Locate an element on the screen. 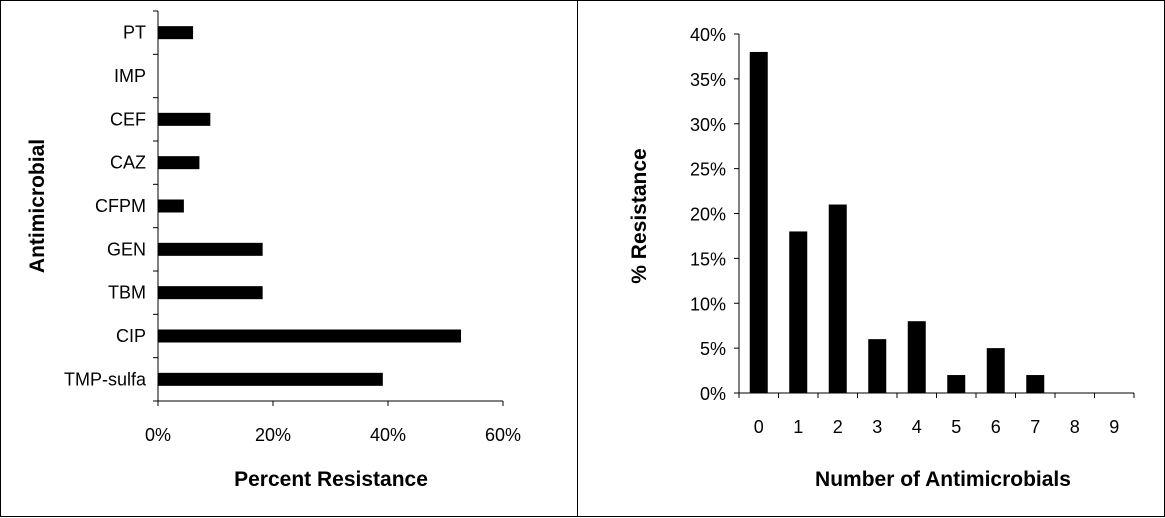 Image resolution: width=1165 pixels, height=518 pixels. y-tick-label: 0% is located at coordinates (713, 394).